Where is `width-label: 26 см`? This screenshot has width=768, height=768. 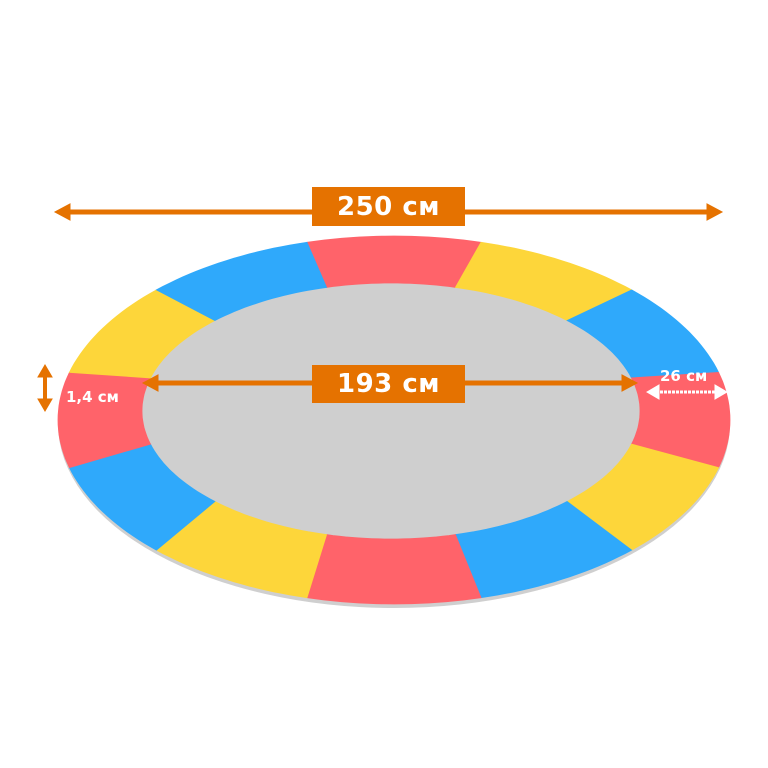
width-label: 26 см is located at coordinates (684, 376).